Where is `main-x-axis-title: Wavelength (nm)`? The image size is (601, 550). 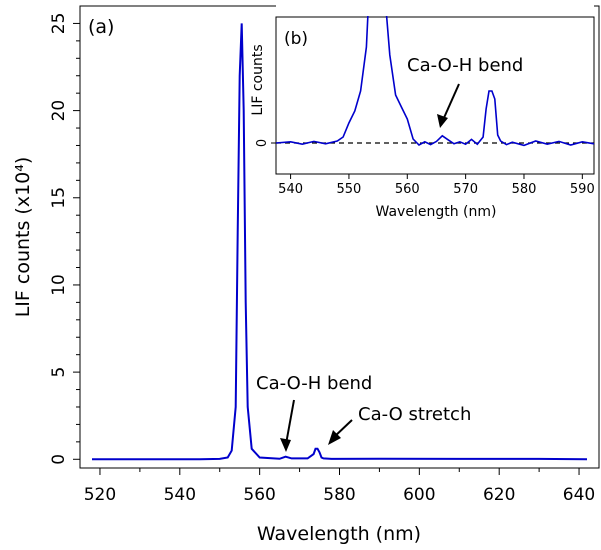
main-x-axis-title: Wavelength (nm) is located at coordinates (339, 534).